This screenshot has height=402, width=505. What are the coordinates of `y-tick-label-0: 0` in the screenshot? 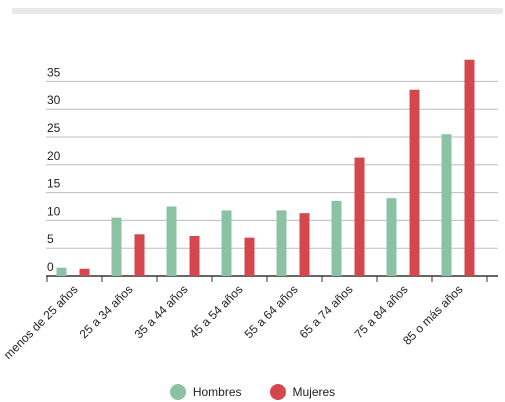 It's located at (50, 267).